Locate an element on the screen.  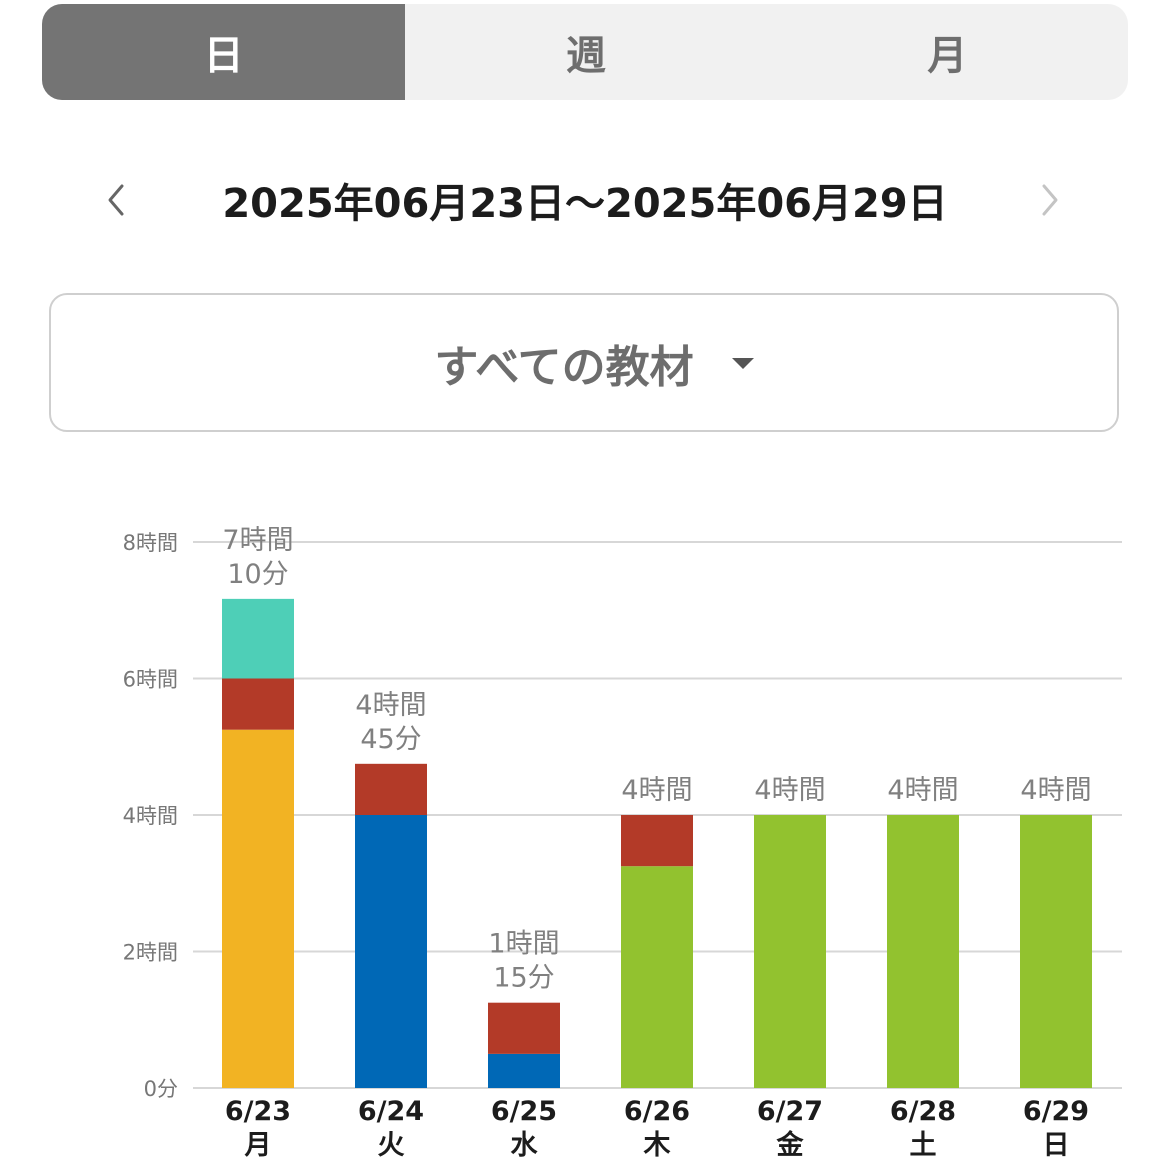
x-tick-weekday: 月 is located at coordinates (258, 1145).